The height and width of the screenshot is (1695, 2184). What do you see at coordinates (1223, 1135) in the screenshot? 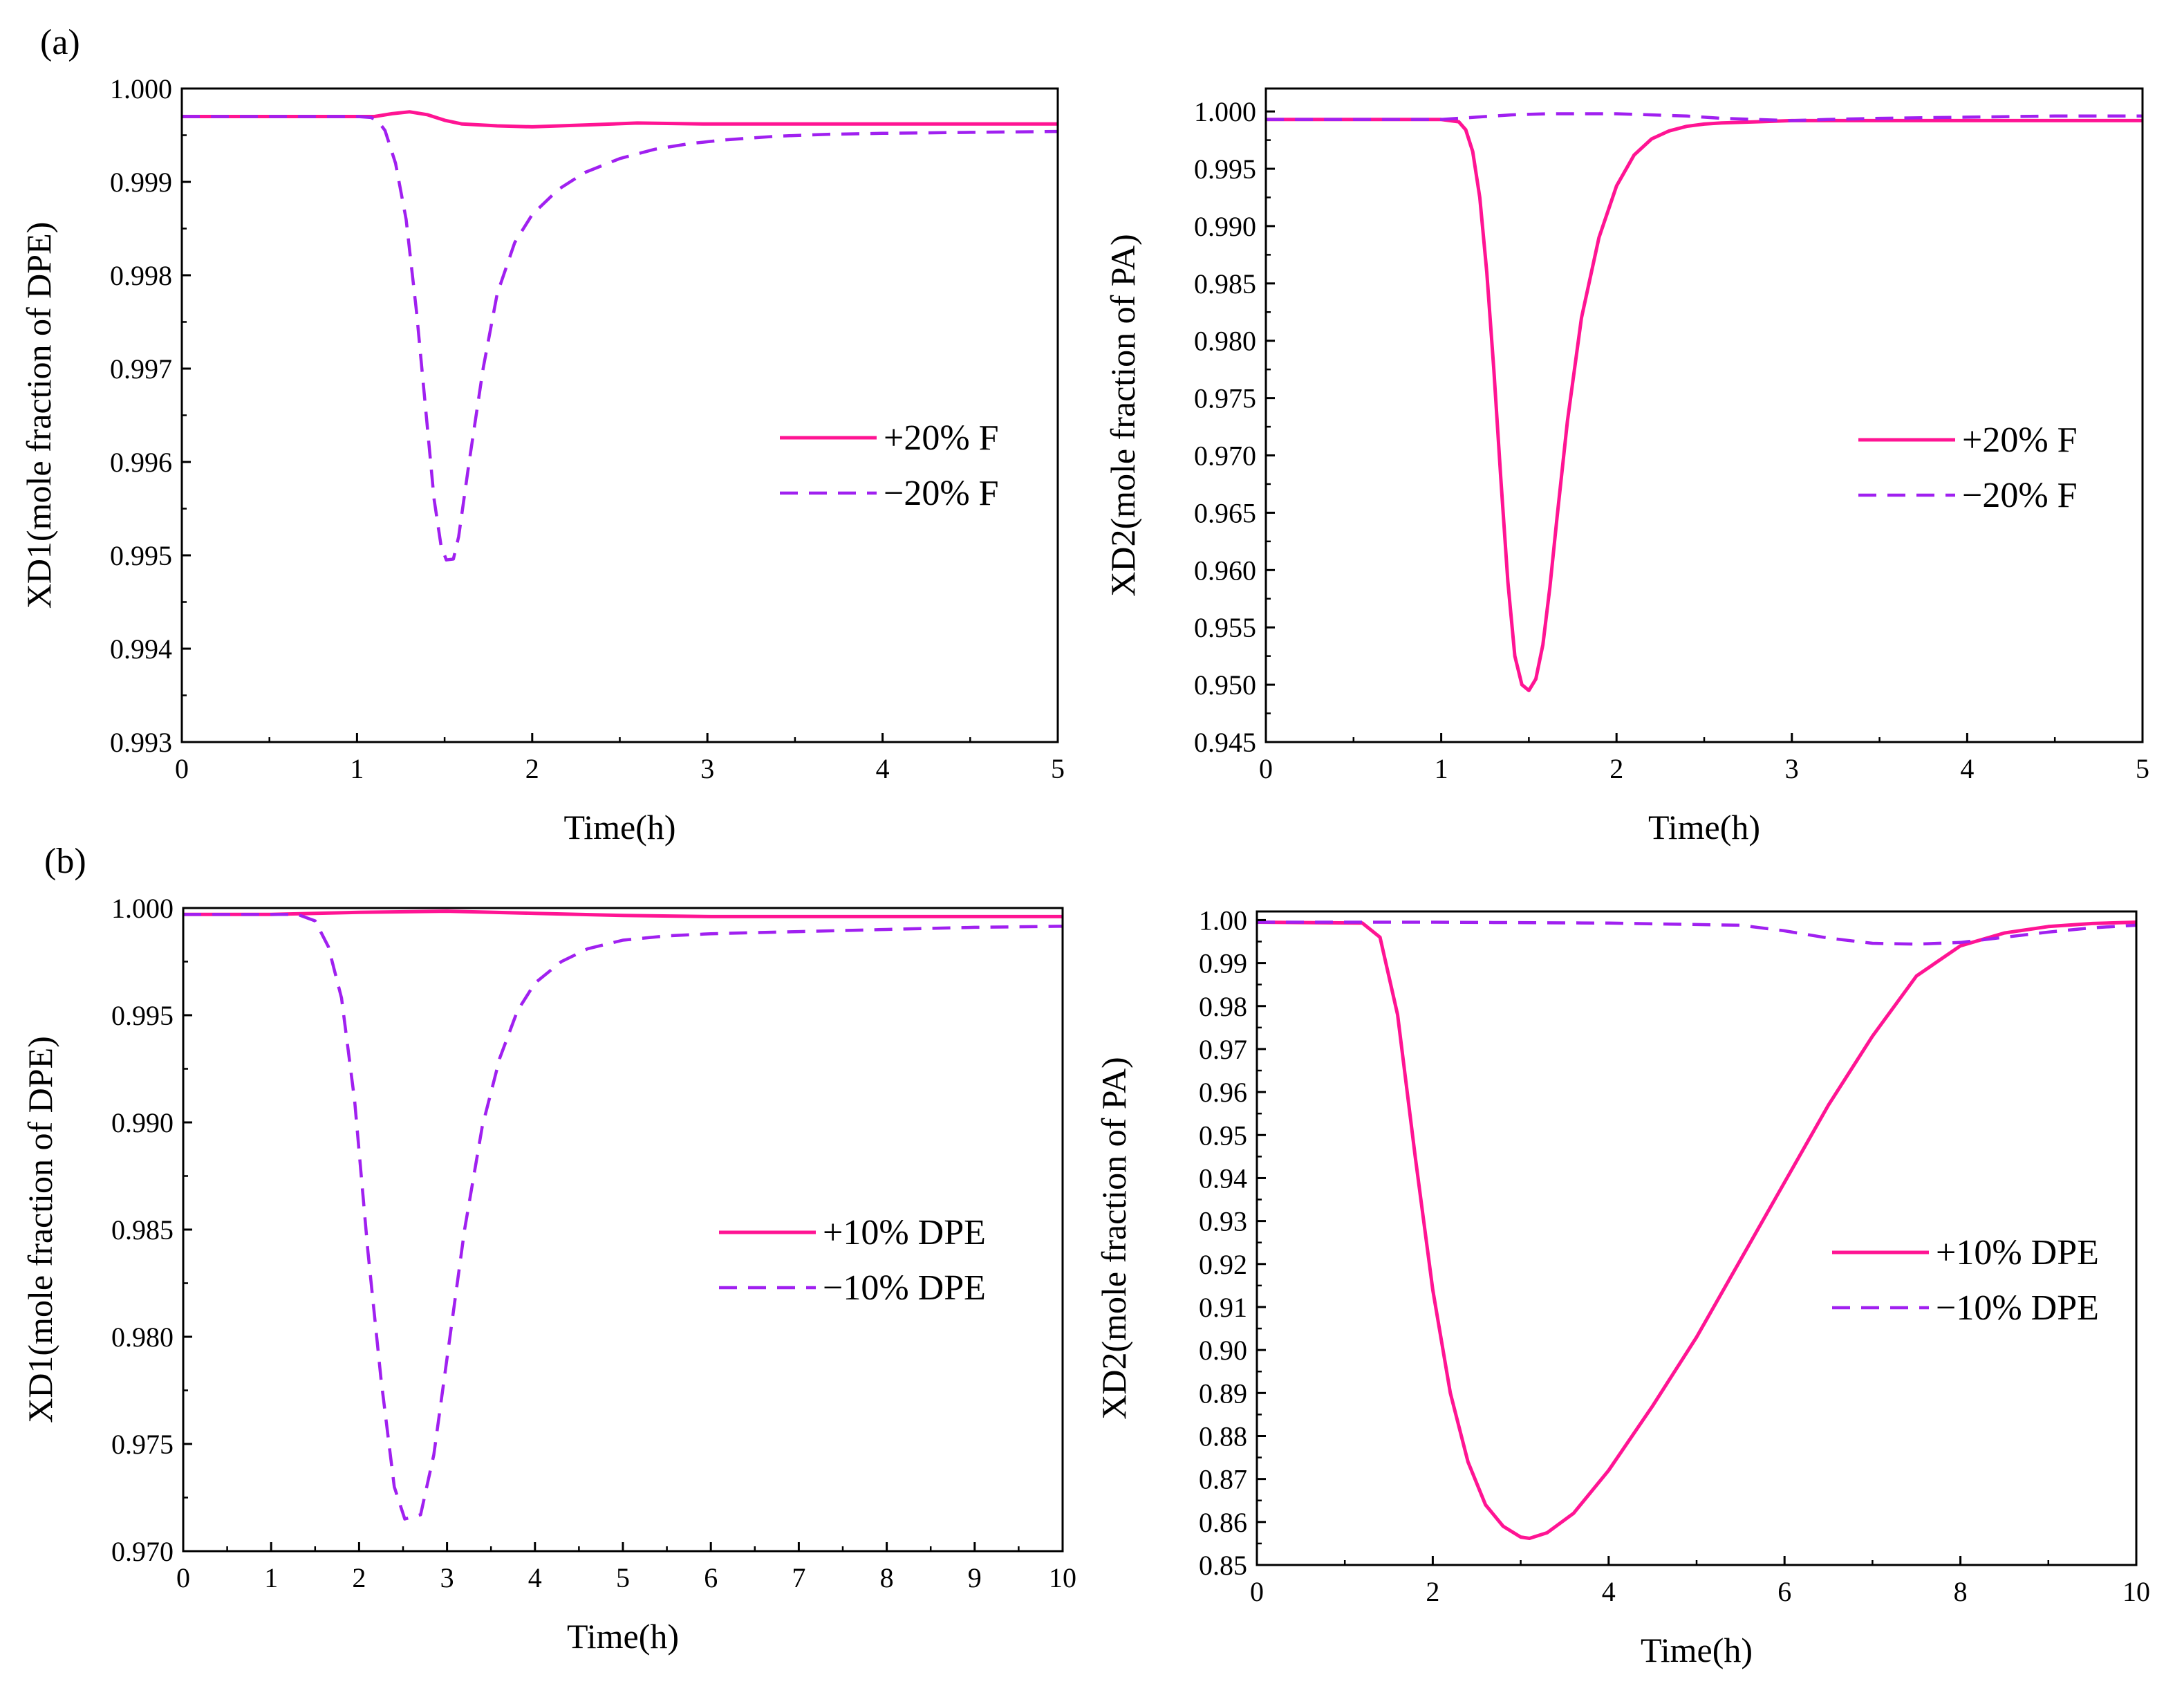
I see `y-tick-label: 0.95` at bounding box center [1223, 1135].